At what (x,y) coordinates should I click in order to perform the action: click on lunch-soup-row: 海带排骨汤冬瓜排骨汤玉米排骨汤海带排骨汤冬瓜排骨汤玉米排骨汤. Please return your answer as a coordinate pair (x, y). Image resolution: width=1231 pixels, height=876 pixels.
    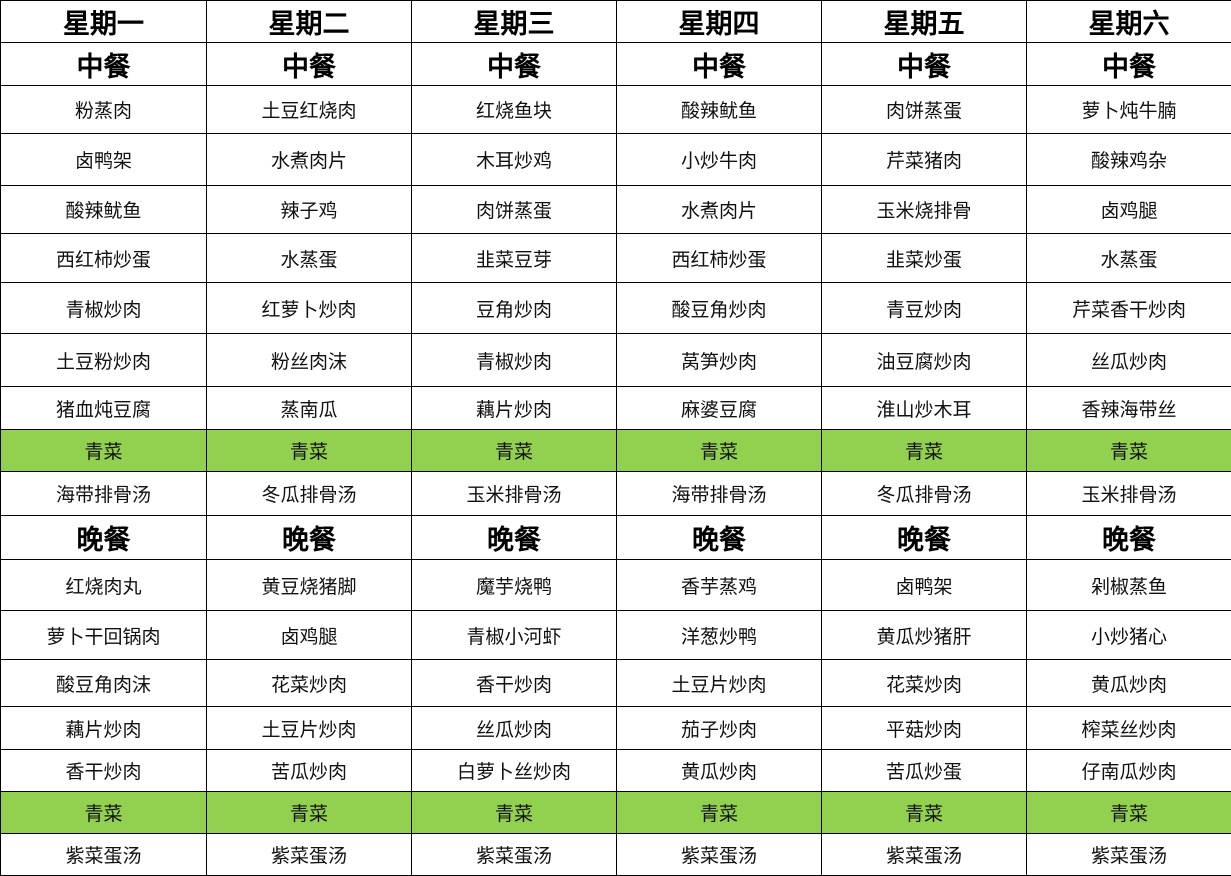
    Looking at the image, I should click on (616, 494).